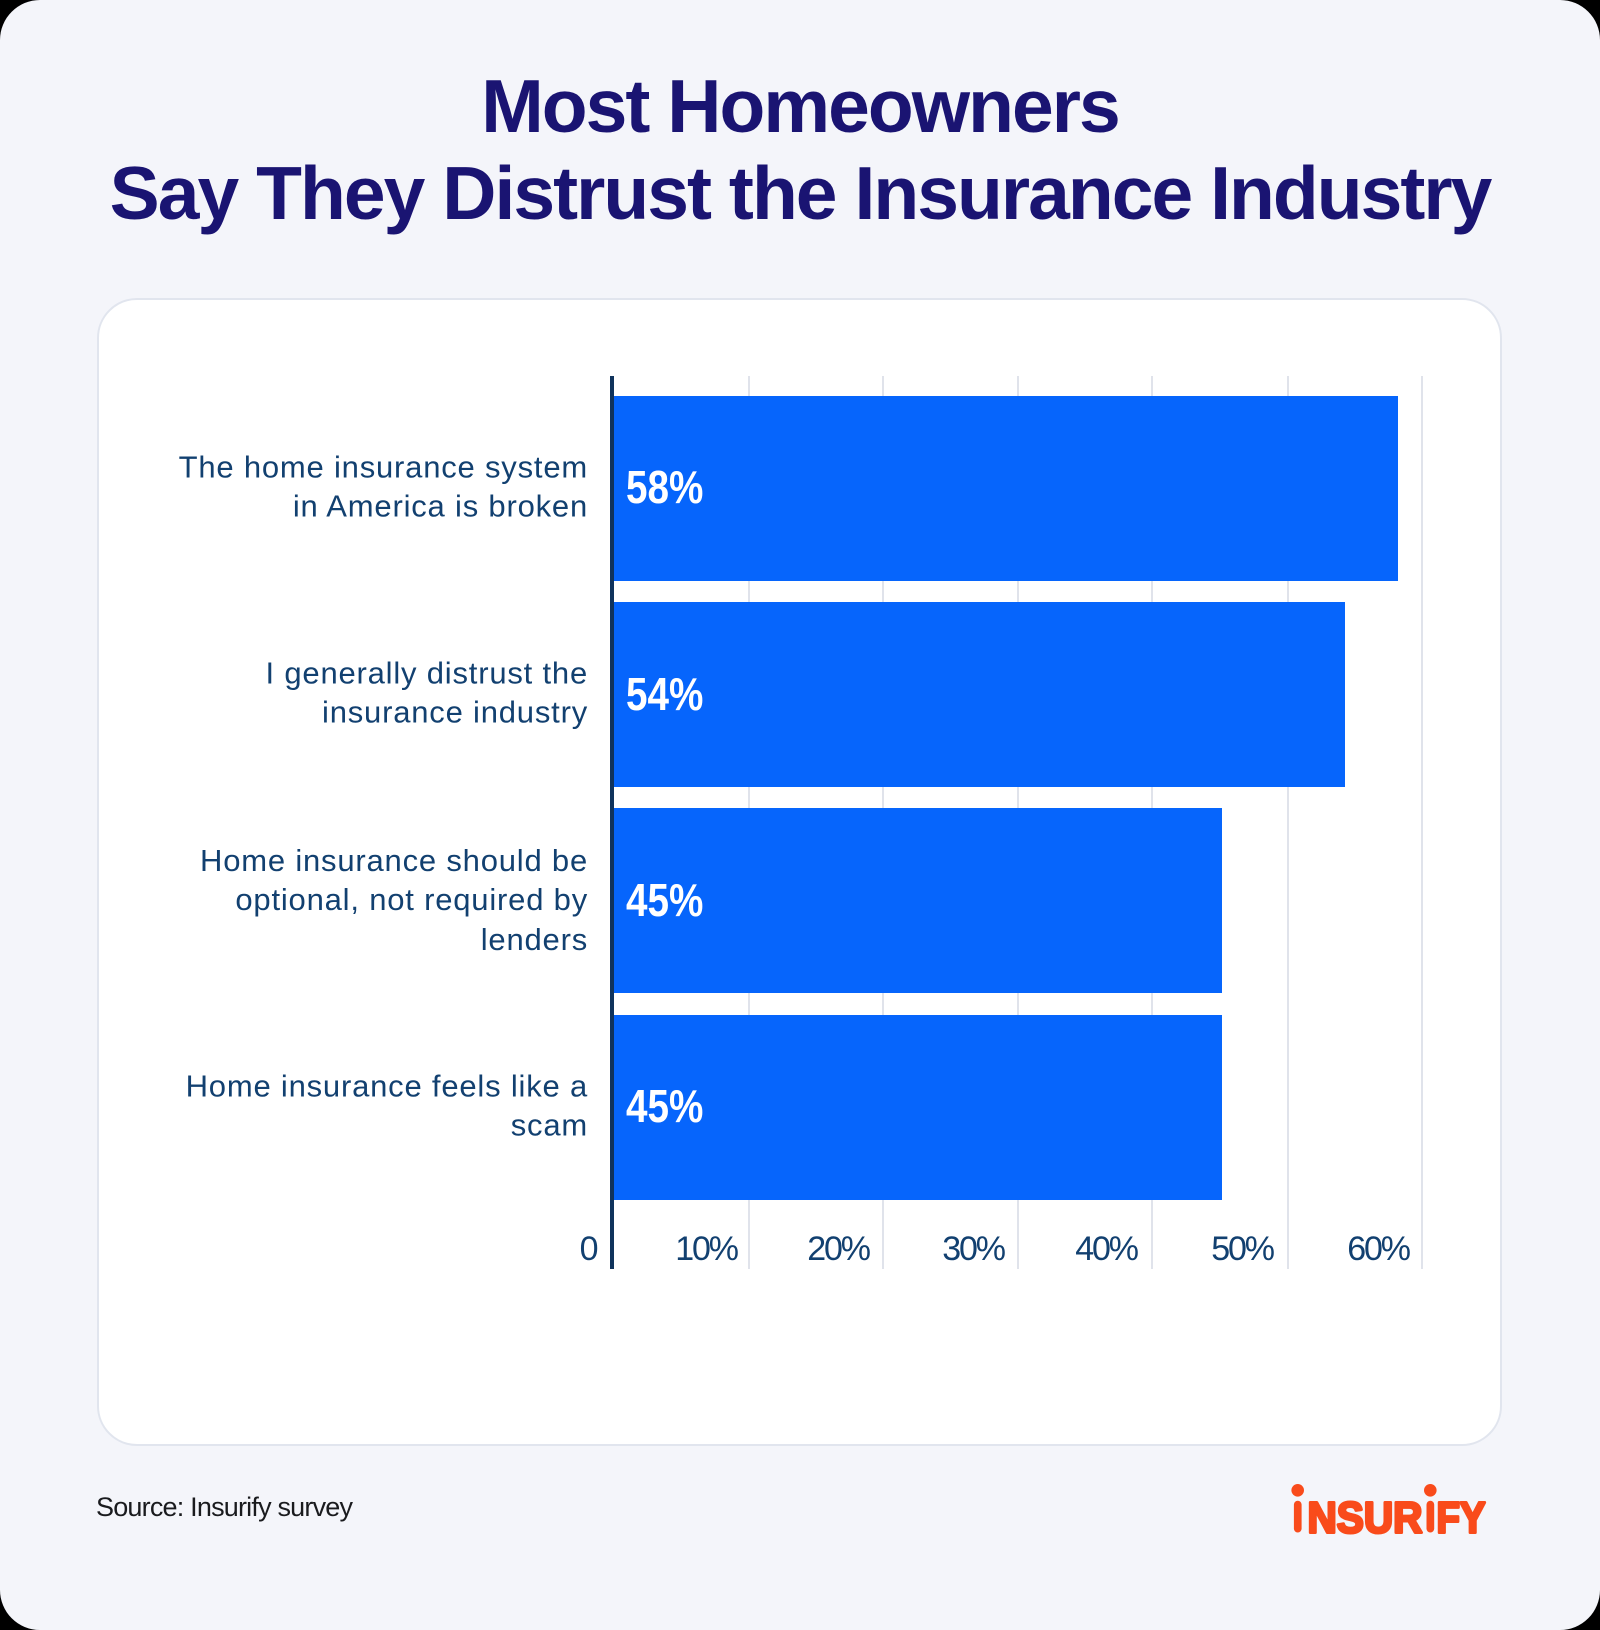 This screenshot has width=1600, height=1630. What do you see at coordinates (1461, 1516) in the screenshot?
I see `svg-text: FY` at bounding box center [1461, 1516].